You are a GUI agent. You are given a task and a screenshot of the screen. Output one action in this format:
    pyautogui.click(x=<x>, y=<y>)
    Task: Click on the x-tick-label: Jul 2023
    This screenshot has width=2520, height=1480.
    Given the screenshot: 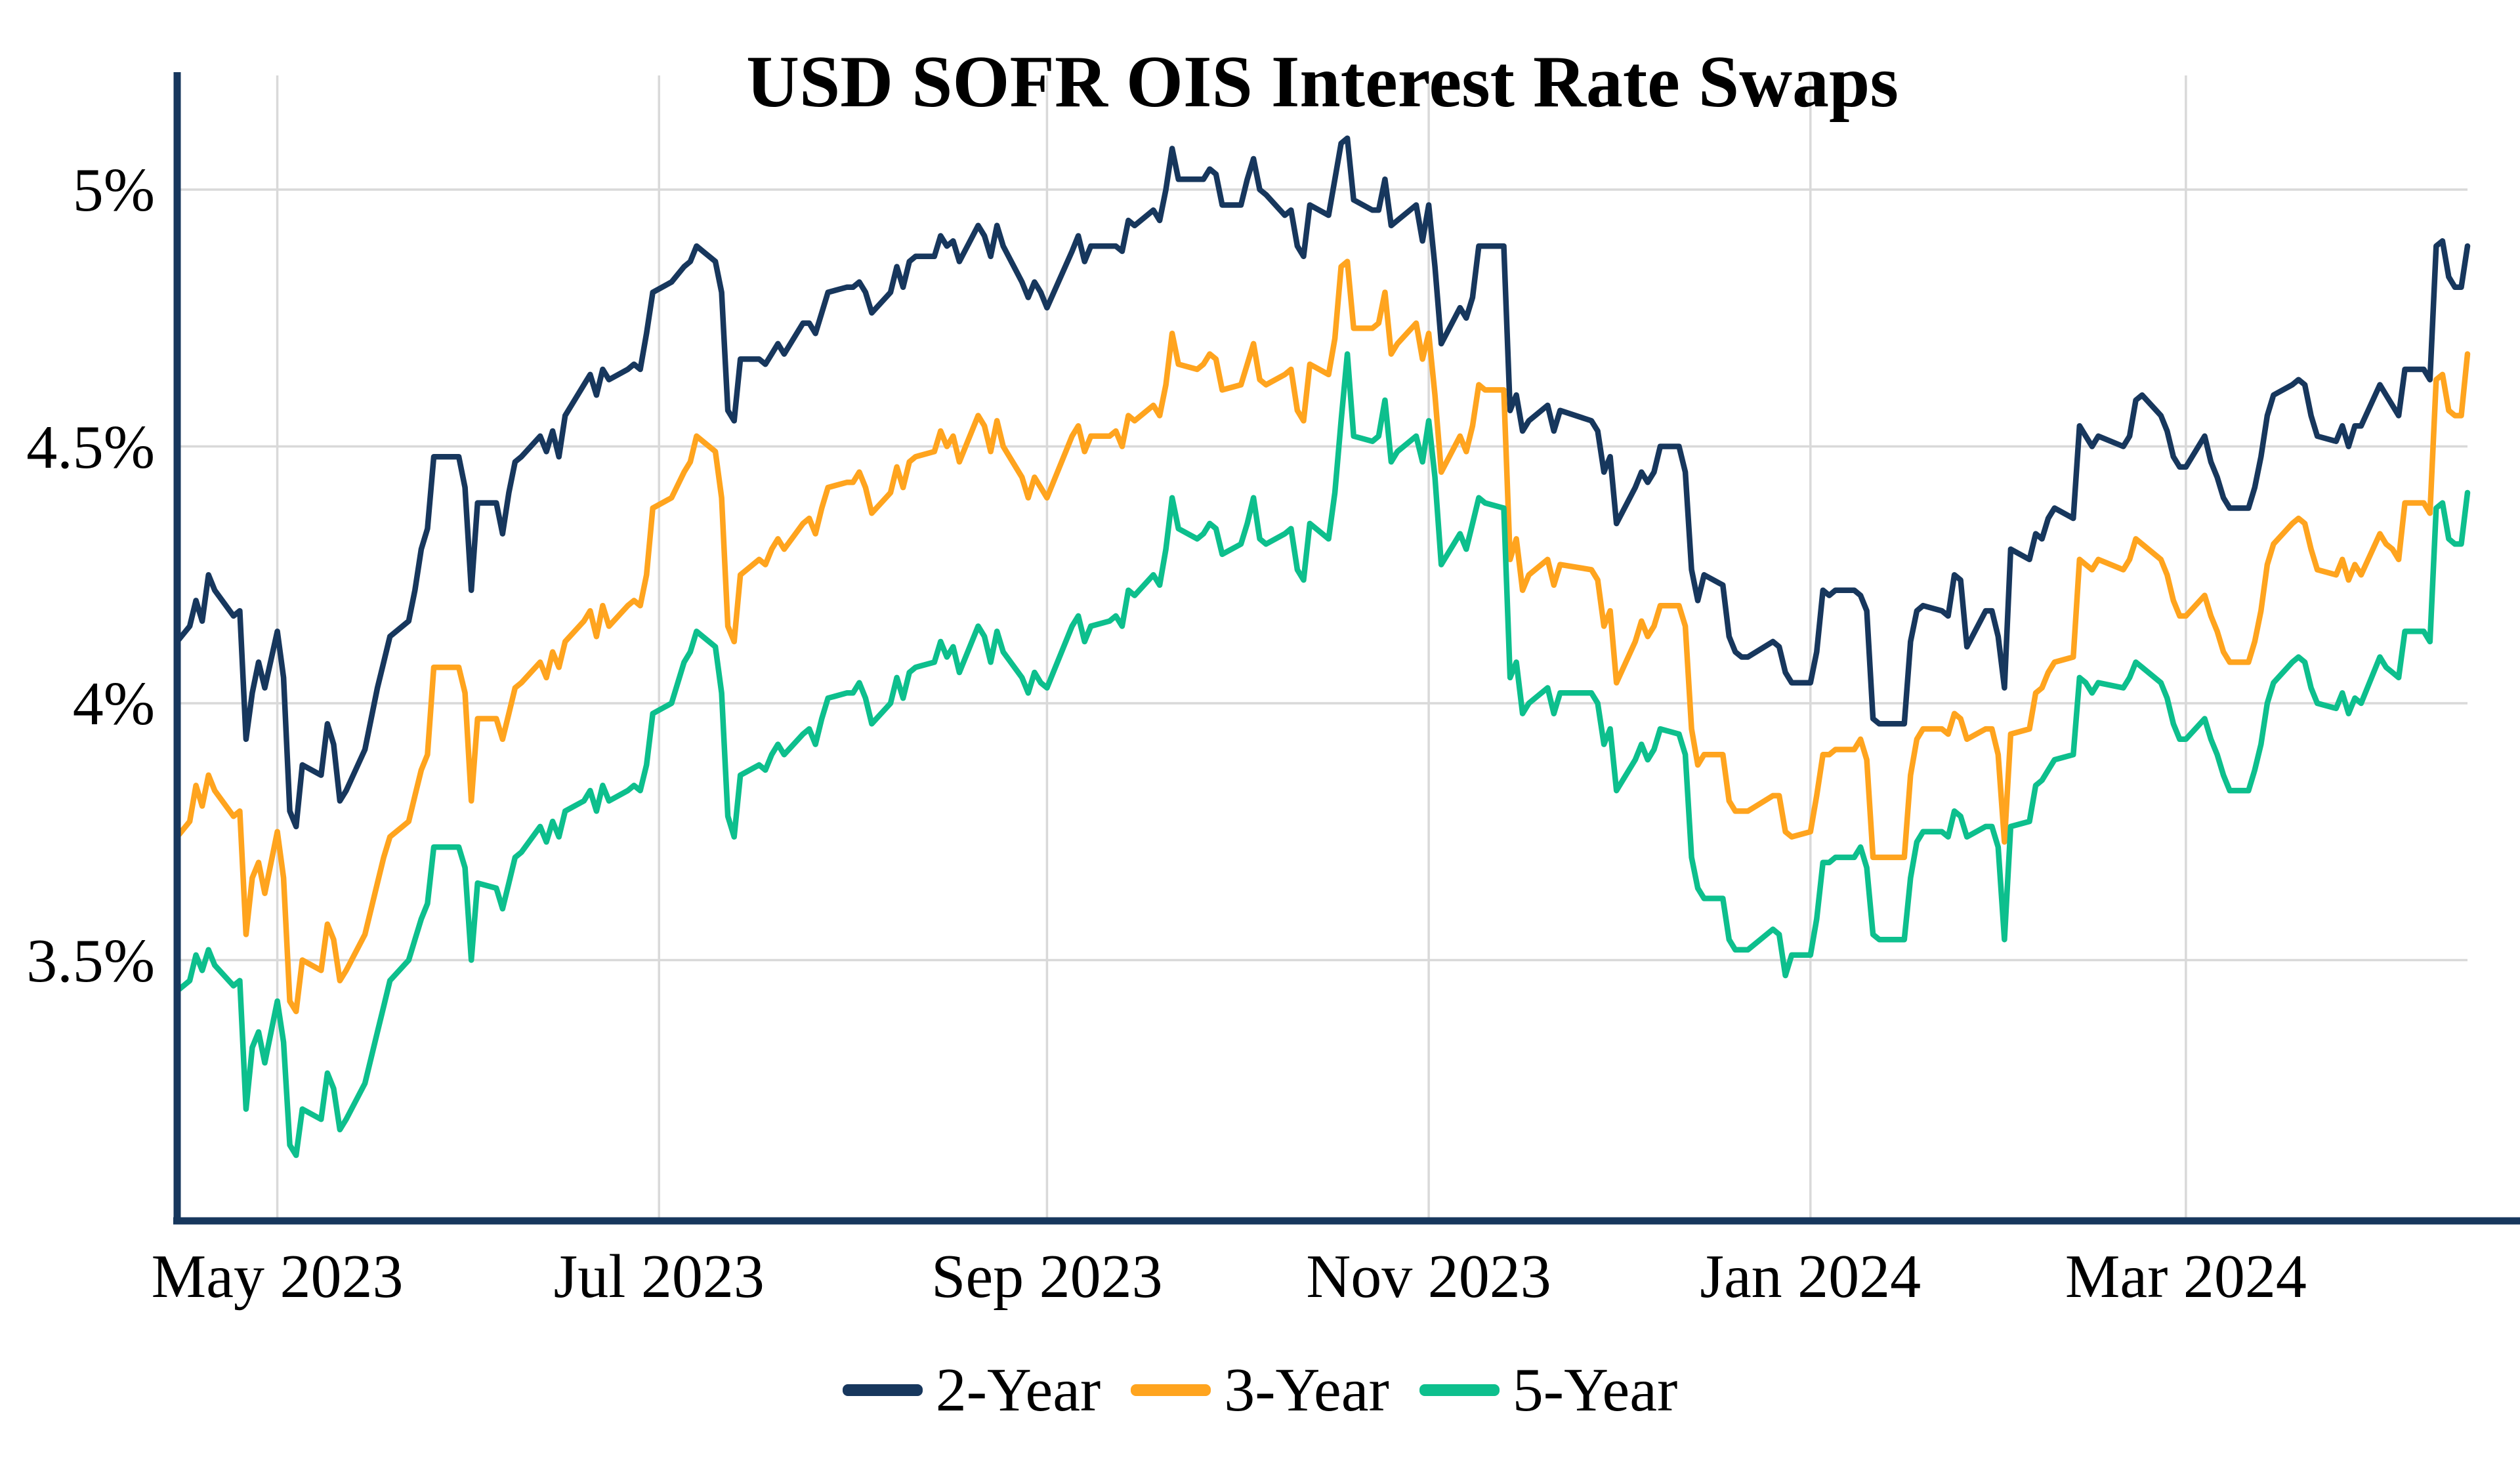 What is the action you would take?
    pyautogui.click(x=659, y=1277)
    